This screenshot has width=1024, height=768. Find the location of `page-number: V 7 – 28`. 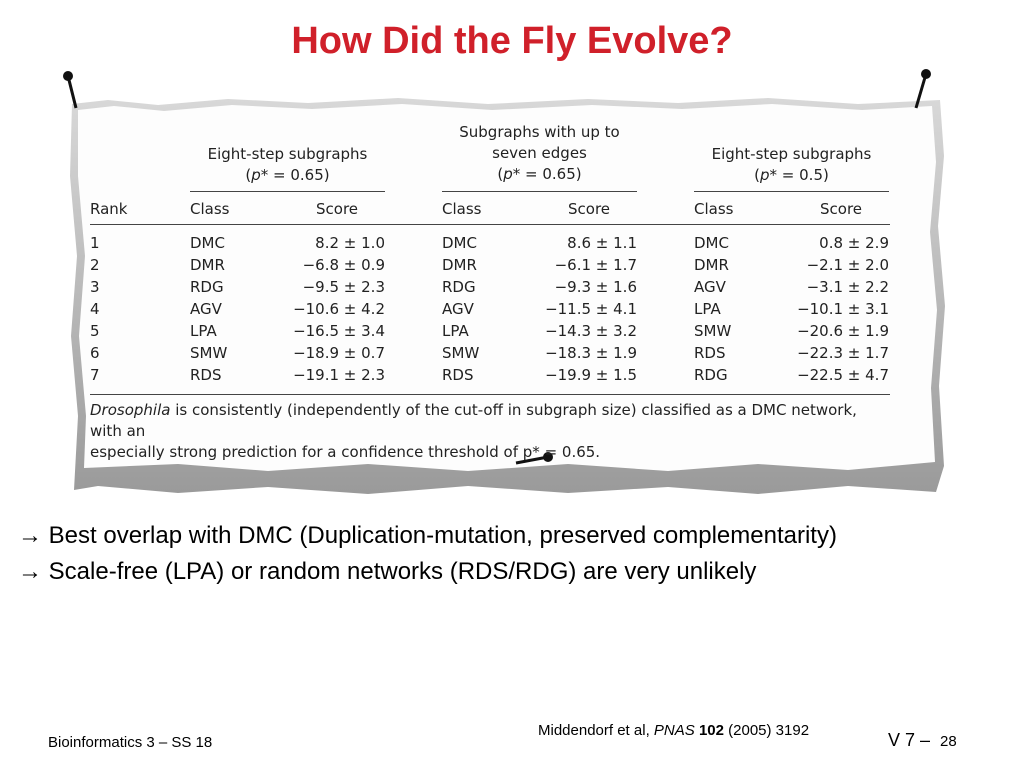

page-number: V 7 – 28 is located at coordinates (922, 740).